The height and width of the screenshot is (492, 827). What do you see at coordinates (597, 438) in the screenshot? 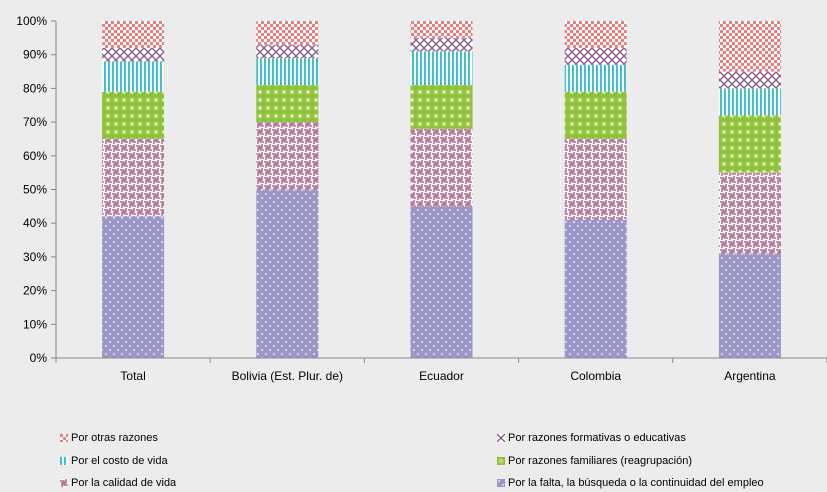
I see `legend-label: Por razones formativas o educativas` at bounding box center [597, 438].